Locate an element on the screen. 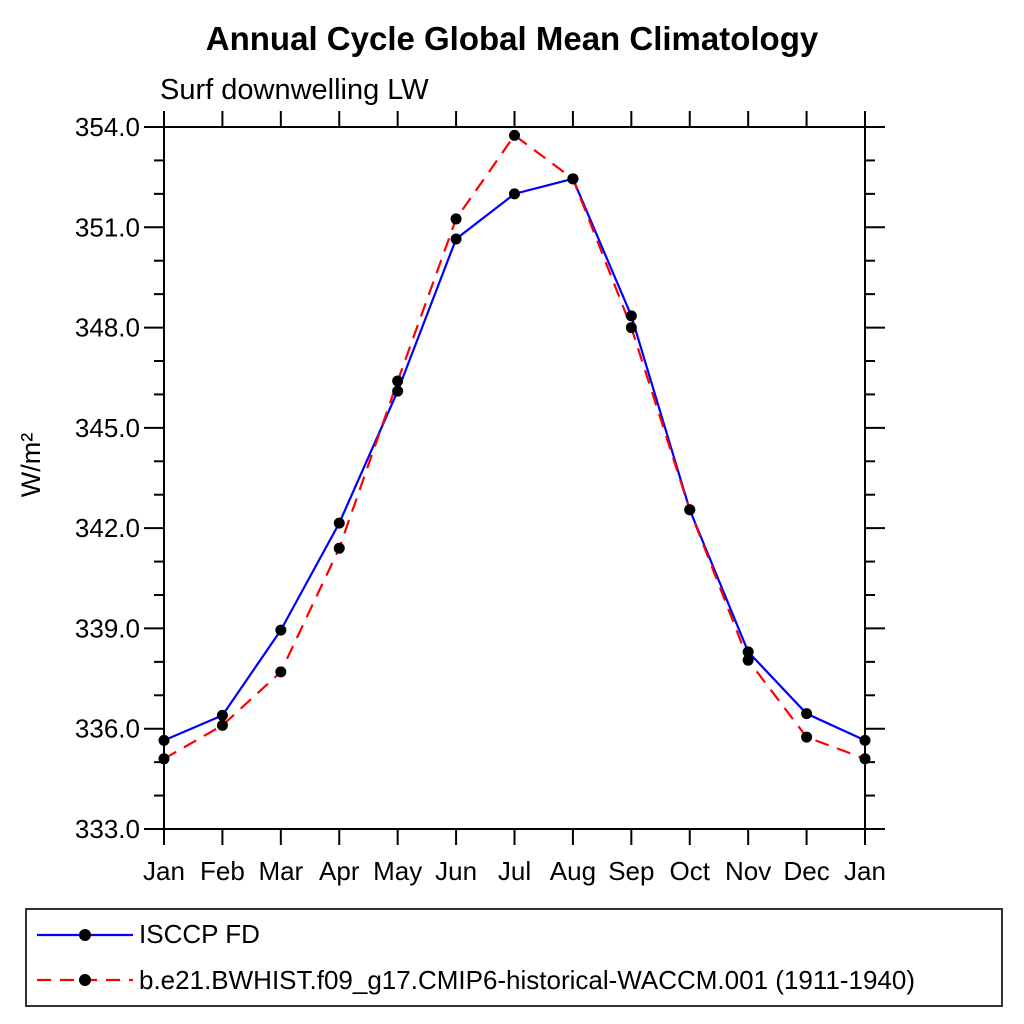 The height and width of the screenshot is (1024, 1024). y-tick-label: 336.0 is located at coordinates (107, 729).